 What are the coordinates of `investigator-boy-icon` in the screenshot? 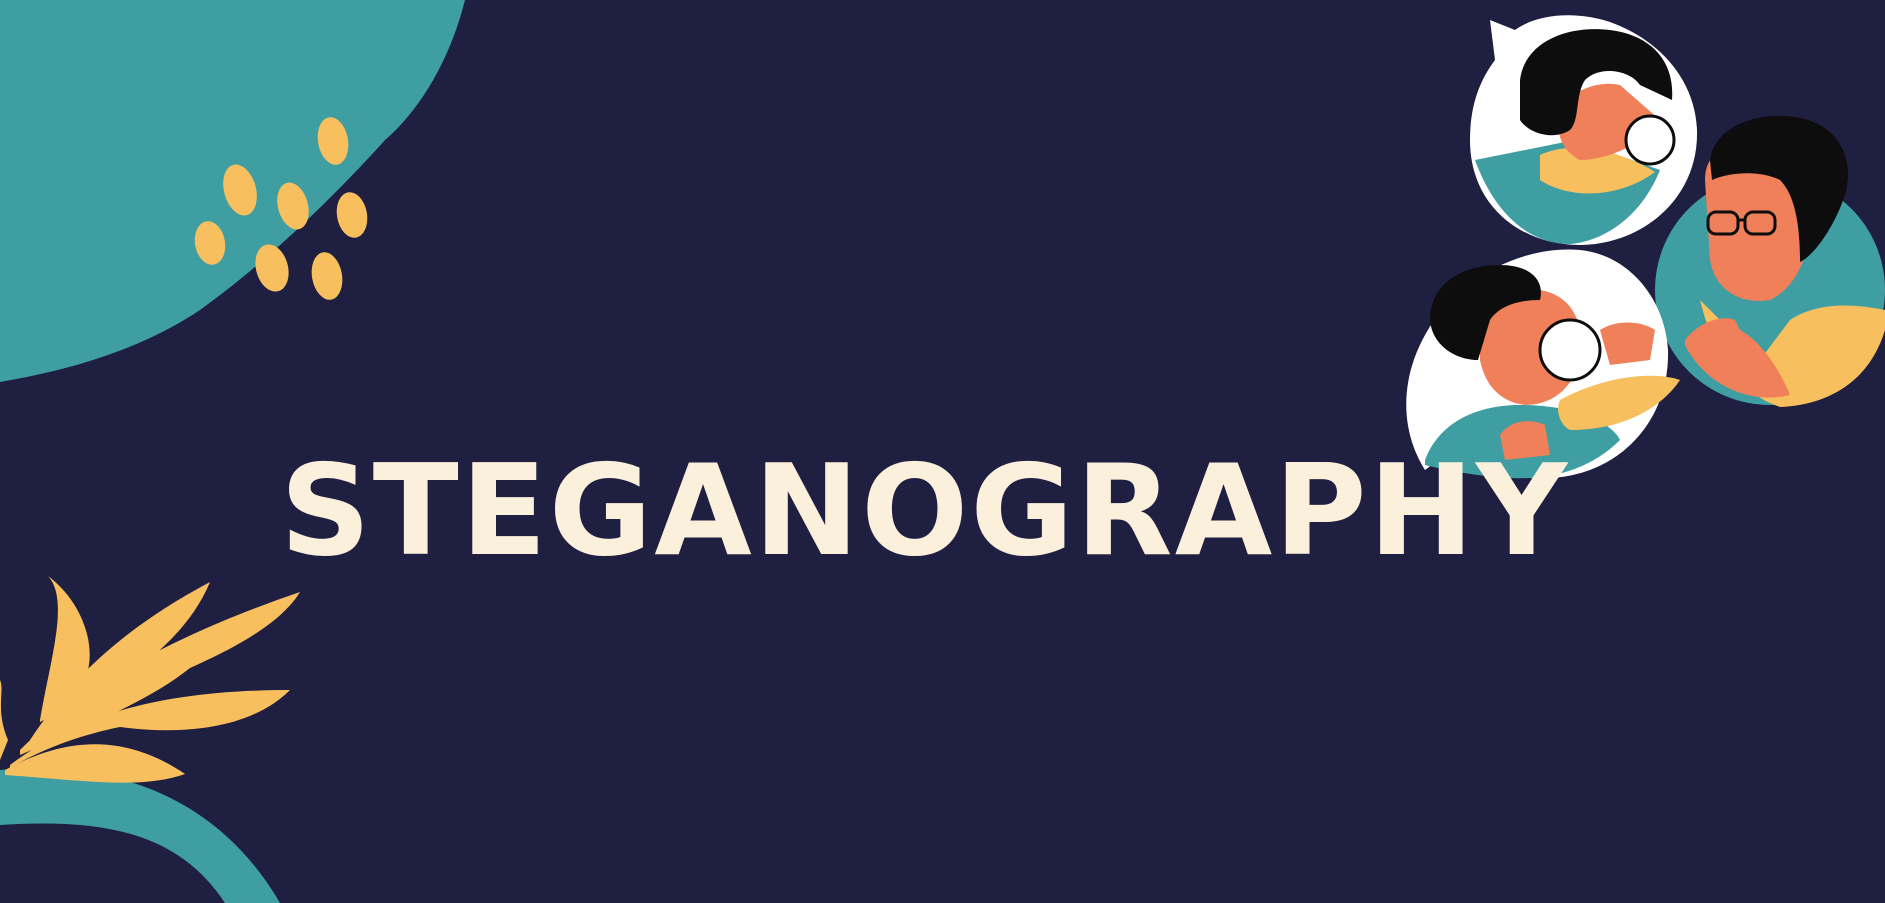 It's located at (1543, 364).